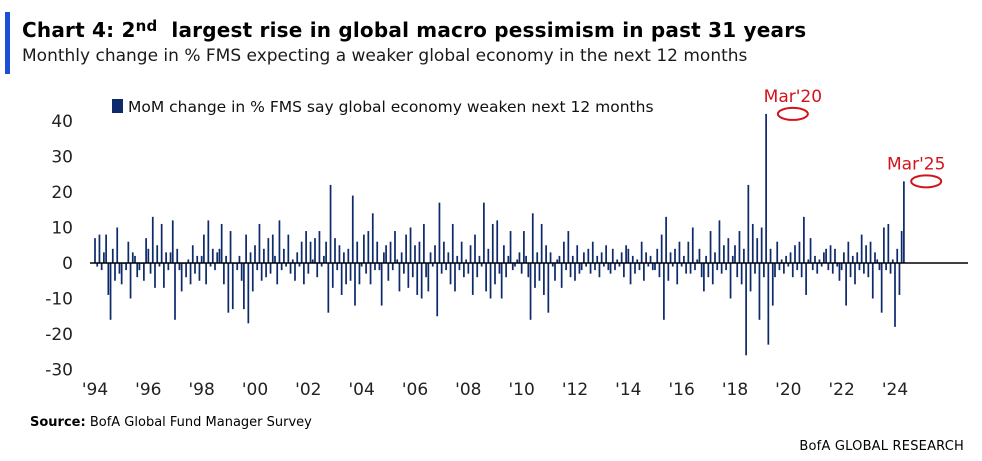 The height and width of the screenshot is (461, 982). Describe the element at coordinates (793, 97) in the screenshot. I see `annotation-label: Mar'20` at that location.